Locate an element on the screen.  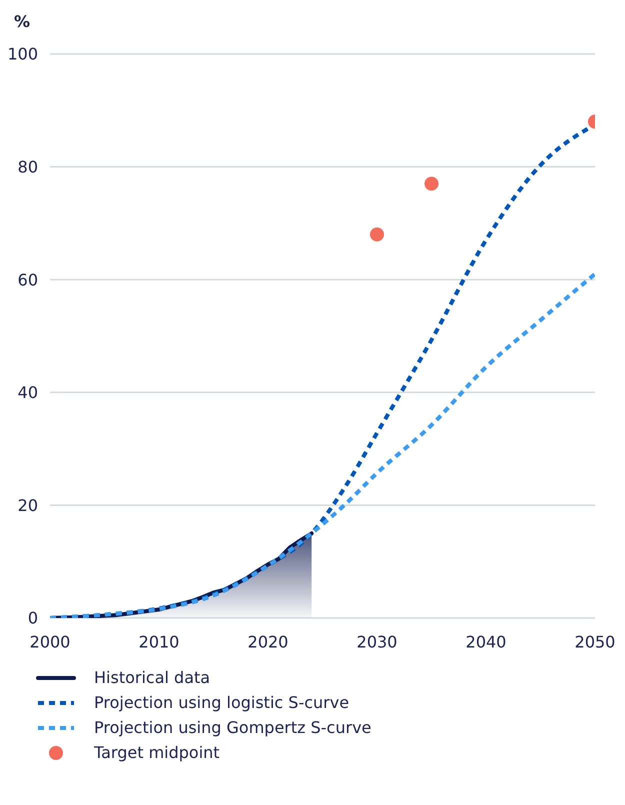
legend-label: Projection using Gompertz S-curve is located at coordinates (233, 727).